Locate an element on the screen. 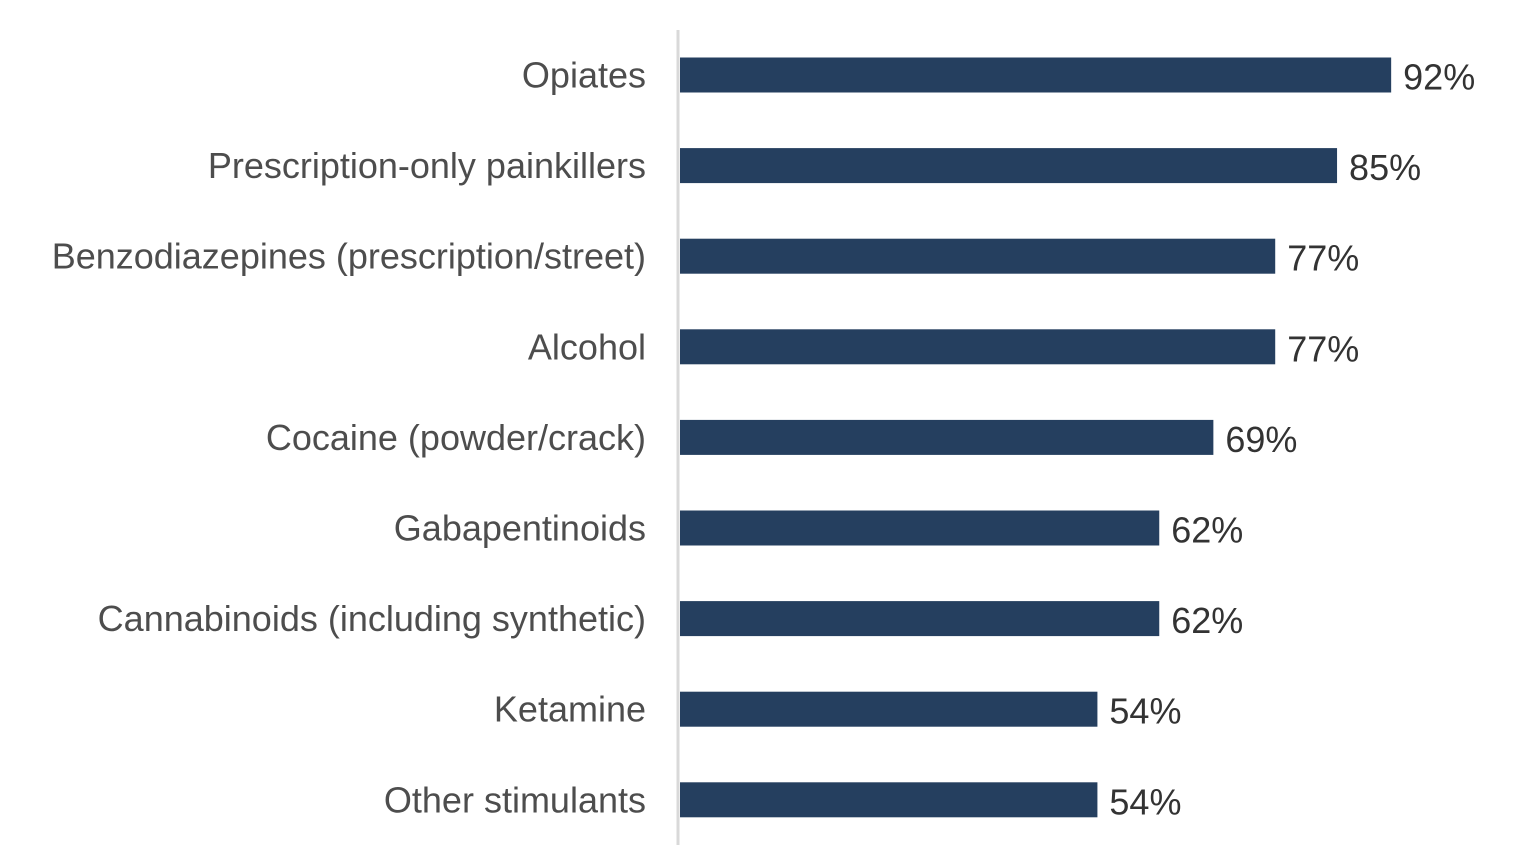 The image size is (1518, 862). category-label: Opiates is located at coordinates (584, 75).